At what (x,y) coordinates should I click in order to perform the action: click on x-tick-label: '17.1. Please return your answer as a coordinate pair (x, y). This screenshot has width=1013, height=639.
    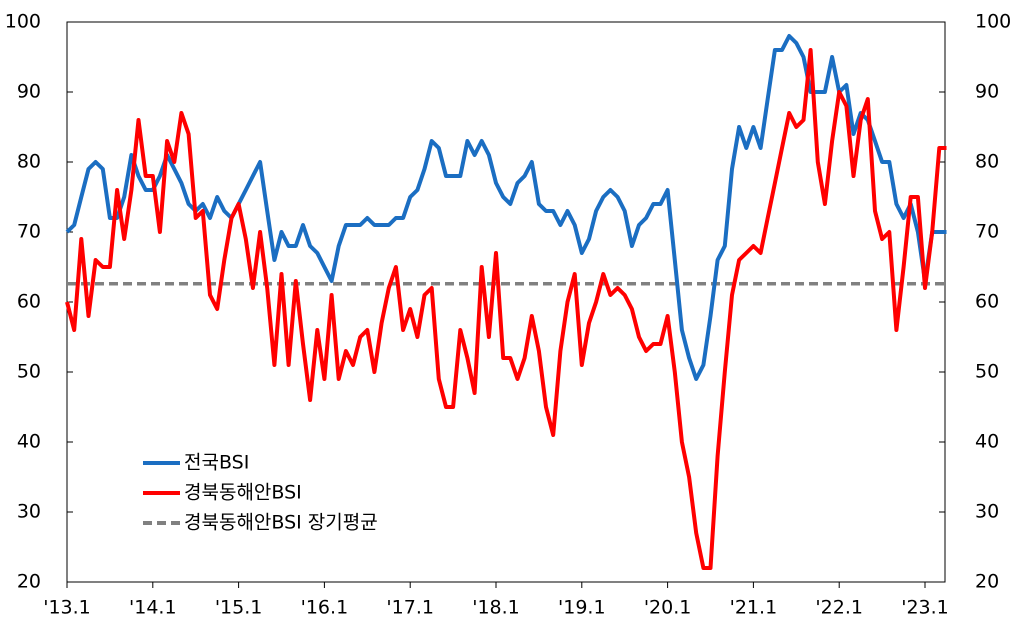
    Looking at the image, I should click on (410, 608).